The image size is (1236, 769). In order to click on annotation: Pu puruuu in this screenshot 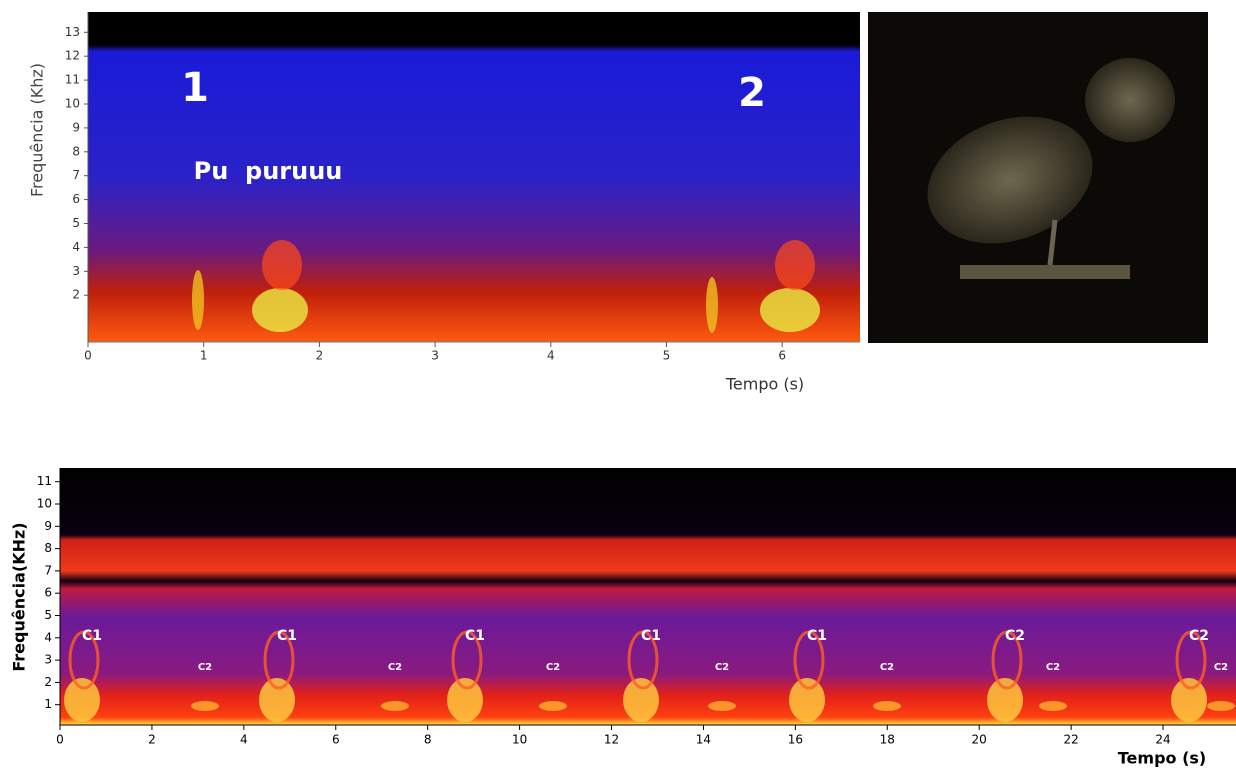, I will do `click(268, 171)`.